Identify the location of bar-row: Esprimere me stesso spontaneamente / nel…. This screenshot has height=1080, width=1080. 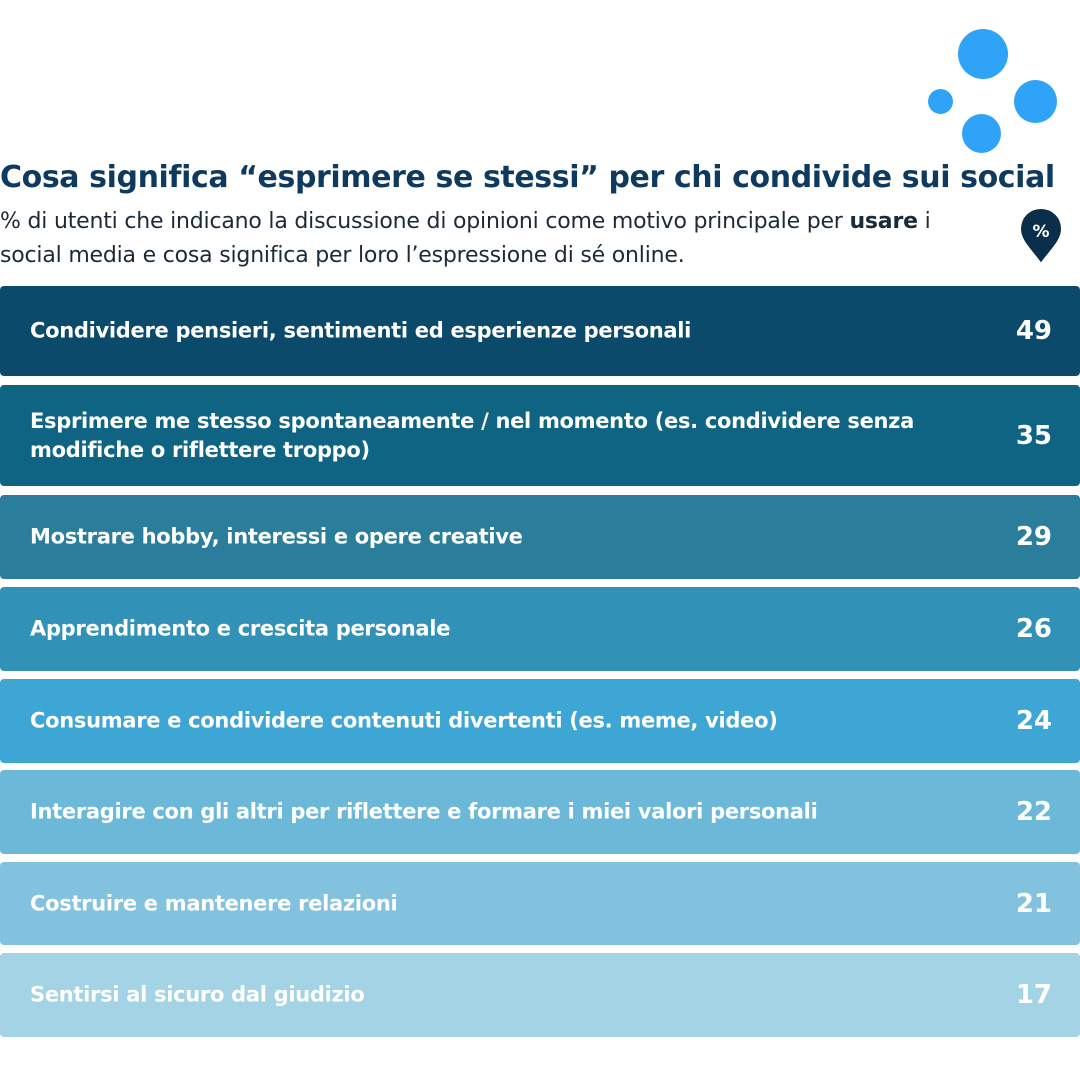
(540, 435).